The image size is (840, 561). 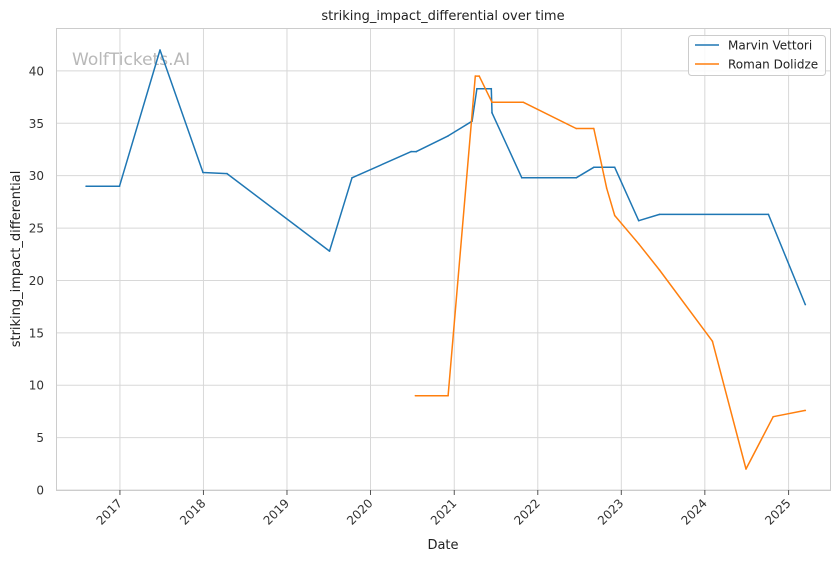 What do you see at coordinates (442, 545) in the screenshot?
I see `x-axis-label: Date` at bounding box center [442, 545].